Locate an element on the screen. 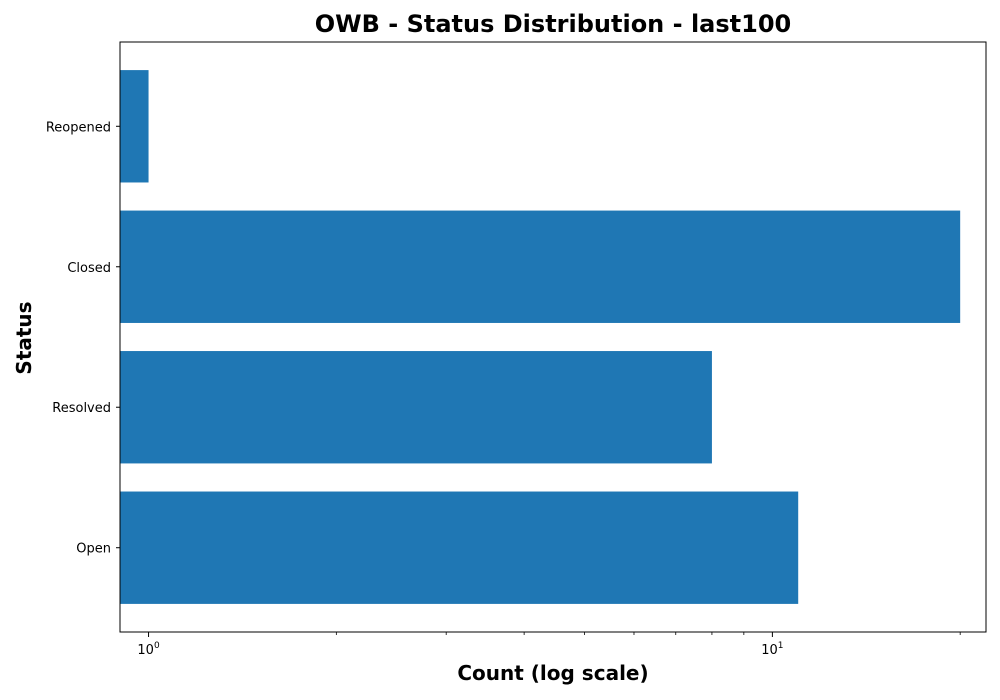  y-tick-label-closed: Closed is located at coordinates (89, 268).